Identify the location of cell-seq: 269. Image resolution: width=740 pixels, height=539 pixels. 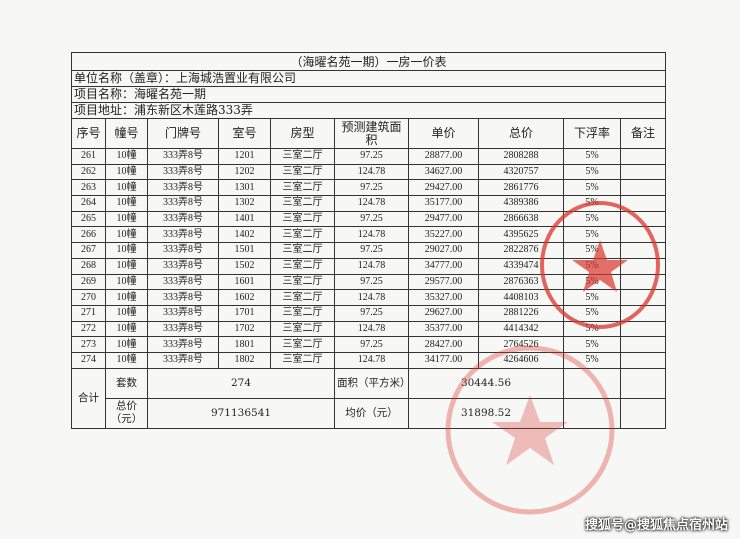
(88, 282).